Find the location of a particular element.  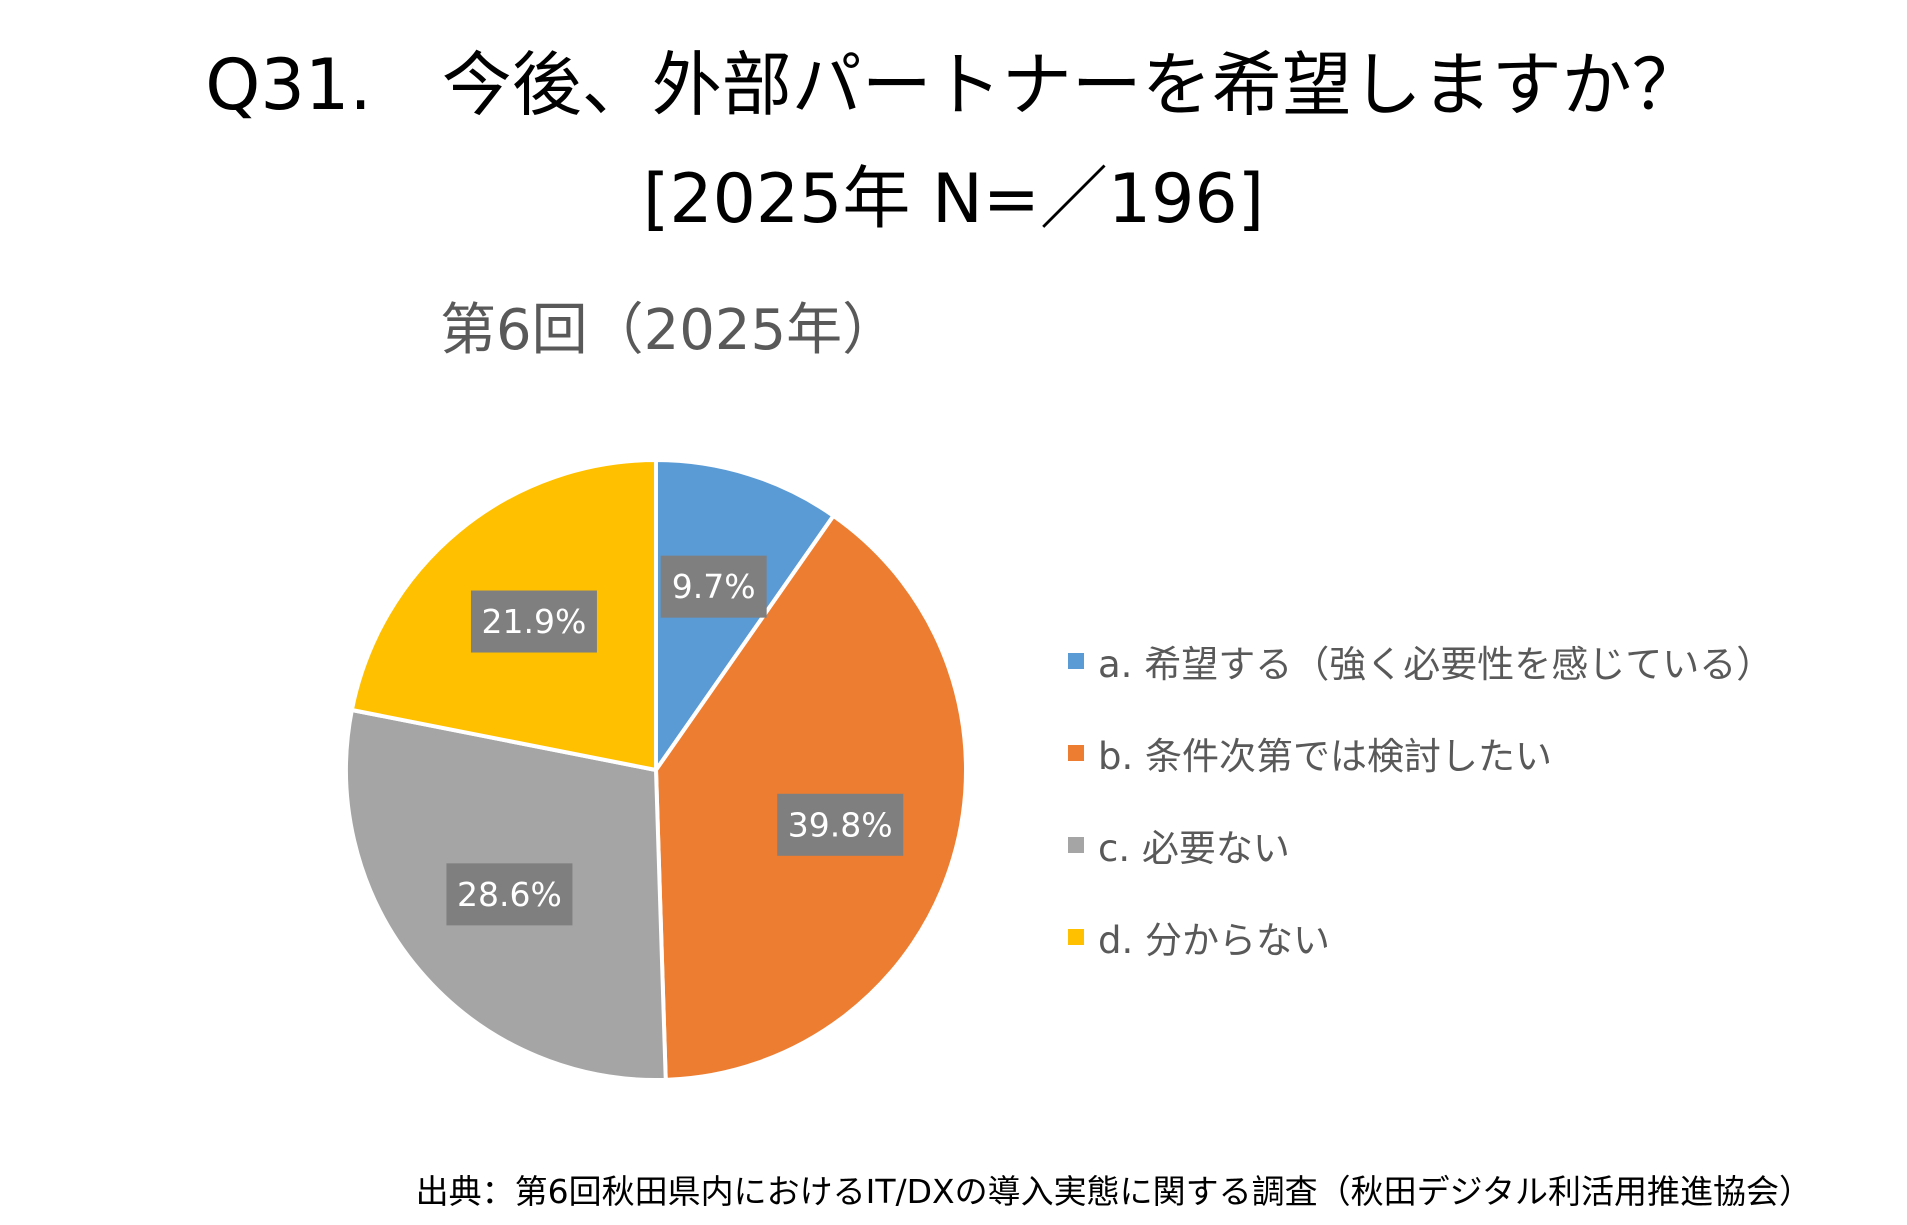

legend-label-b: b. 条件次第では検討したい is located at coordinates (1325, 756).